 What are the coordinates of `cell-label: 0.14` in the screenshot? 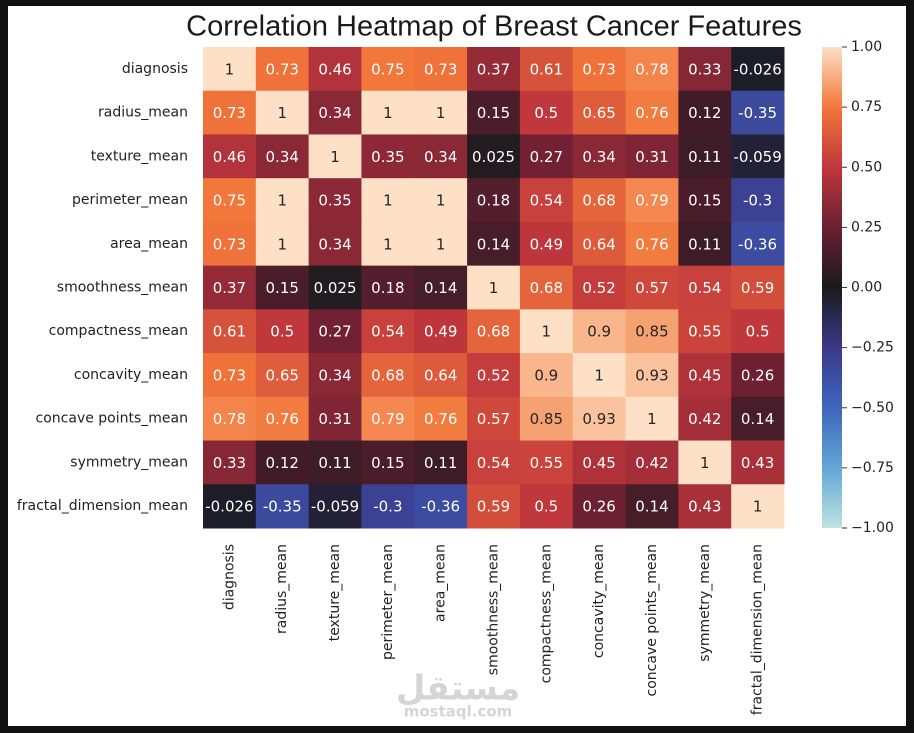 It's located at (493, 244).